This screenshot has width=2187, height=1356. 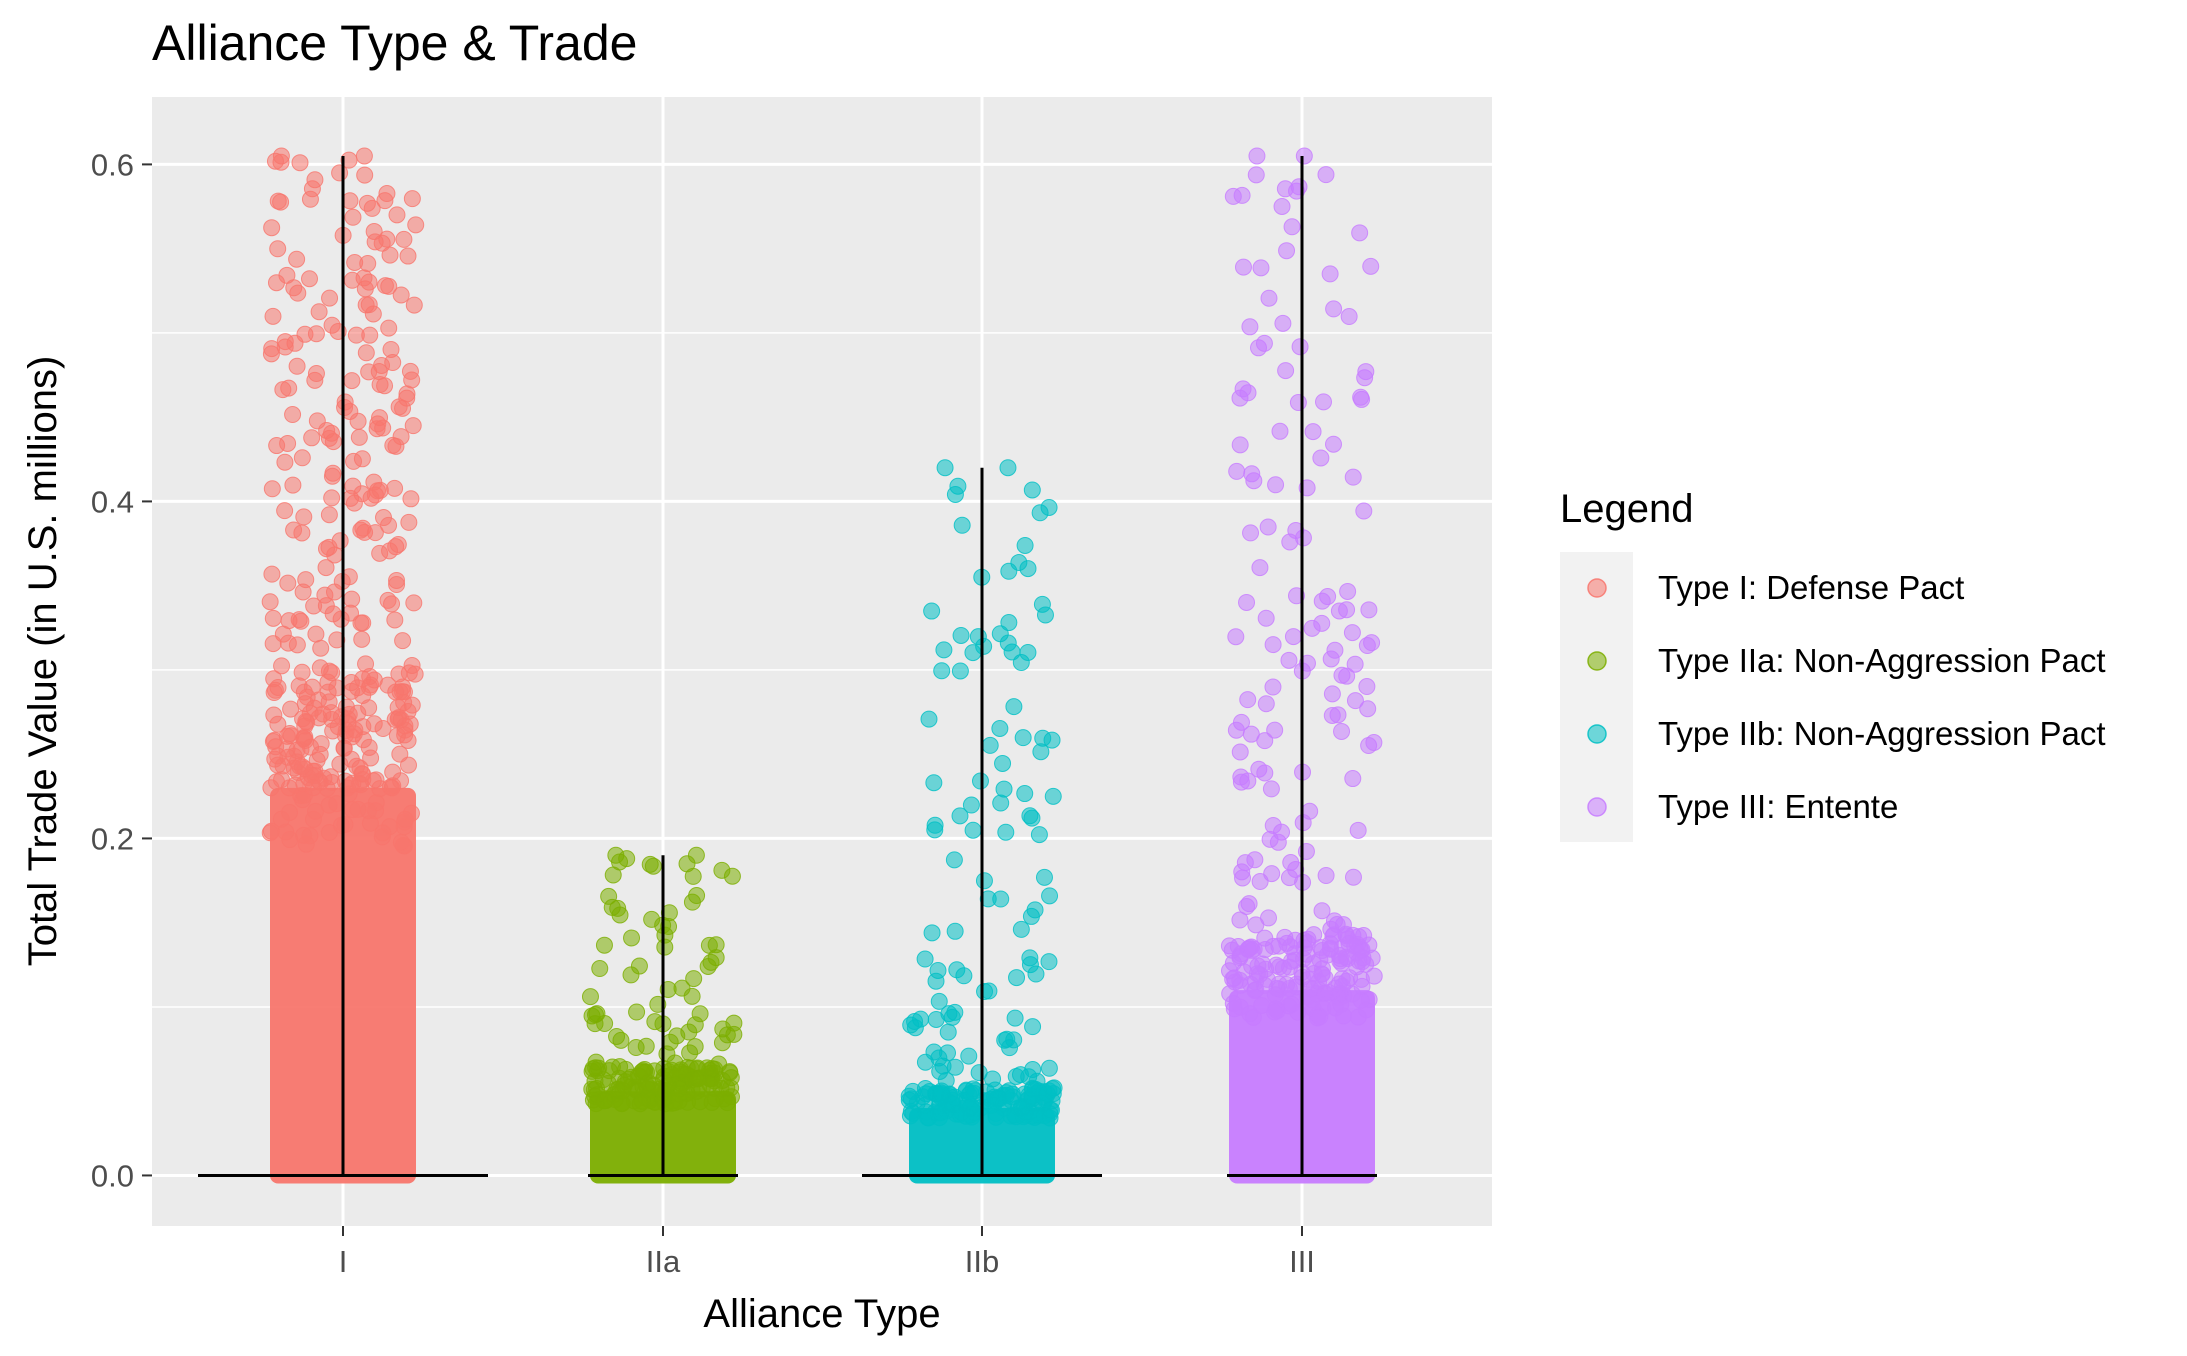 I want to click on x-tick-label: III, so click(x=1302, y=1261).